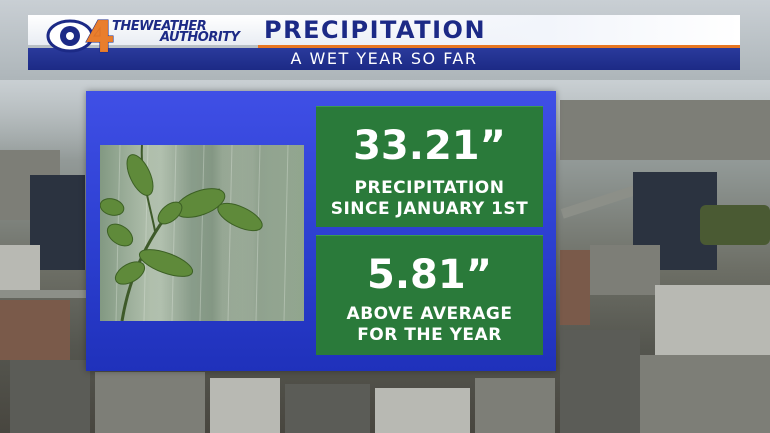  Describe the element at coordinates (429, 209) in the screenshot. I see `stat-label-line-2: SINCE JANUARY 1ST` at that location.